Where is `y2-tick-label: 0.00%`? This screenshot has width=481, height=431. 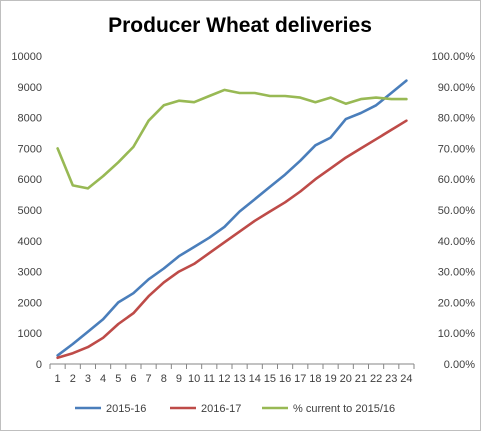
y2-tick-label: 0.00% is located at coordinates (459, 365).